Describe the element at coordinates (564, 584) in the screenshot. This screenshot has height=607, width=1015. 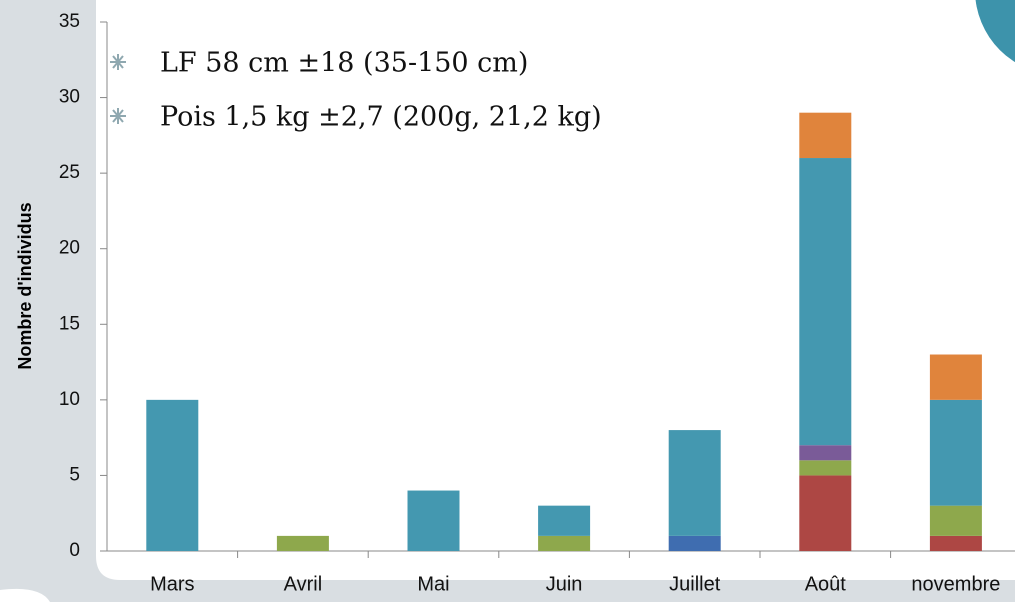
I see `x-tick-label: Juin` at that location.